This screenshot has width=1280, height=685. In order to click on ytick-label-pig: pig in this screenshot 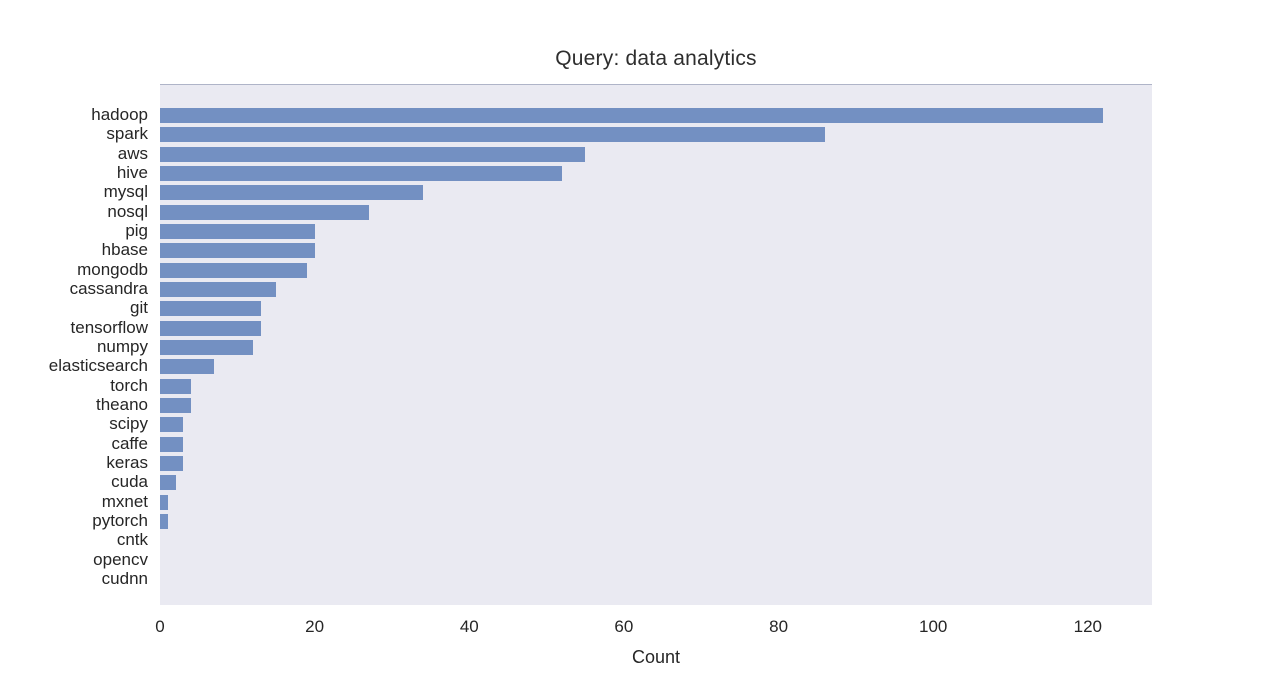, I will do `click(136, 230)`.